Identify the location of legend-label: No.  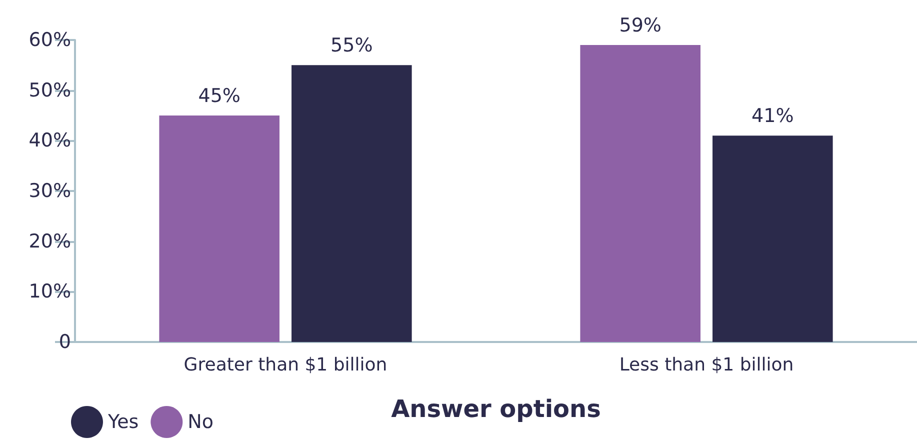
(201, 422).